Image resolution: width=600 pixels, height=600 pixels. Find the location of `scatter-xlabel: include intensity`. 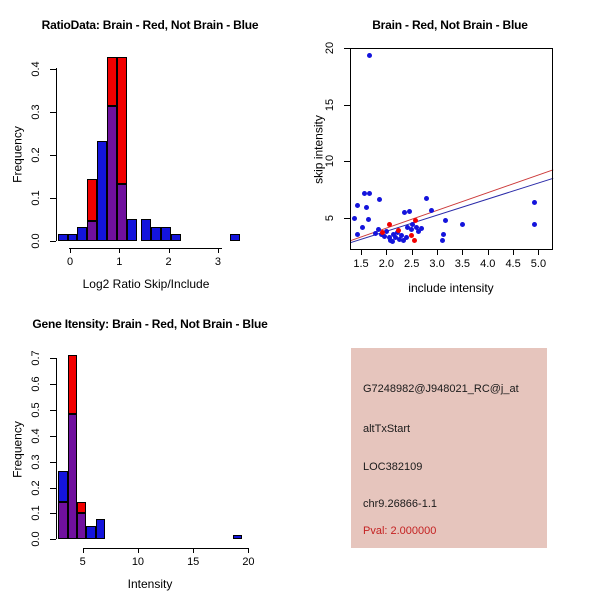

scatter-xlabel: include intensity is located at coordinates (451, 288).